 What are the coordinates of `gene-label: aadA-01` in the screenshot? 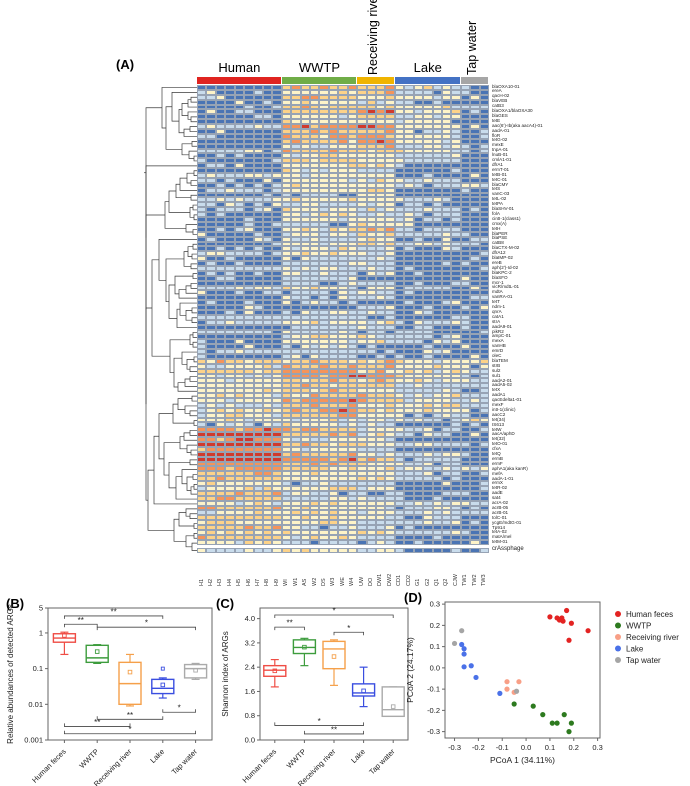 It's located at (501, 130).